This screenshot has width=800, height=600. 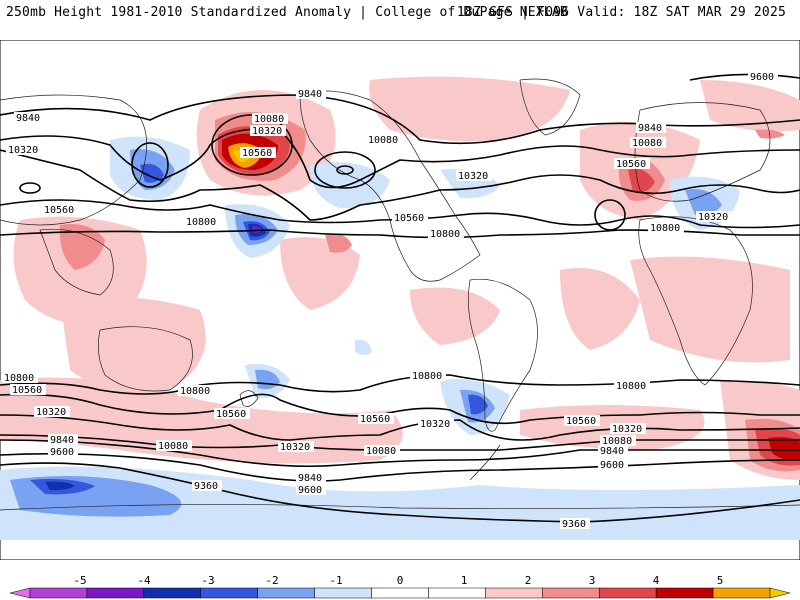 I want to click on colorbar-min-arrow, so click(x=20, y=593).